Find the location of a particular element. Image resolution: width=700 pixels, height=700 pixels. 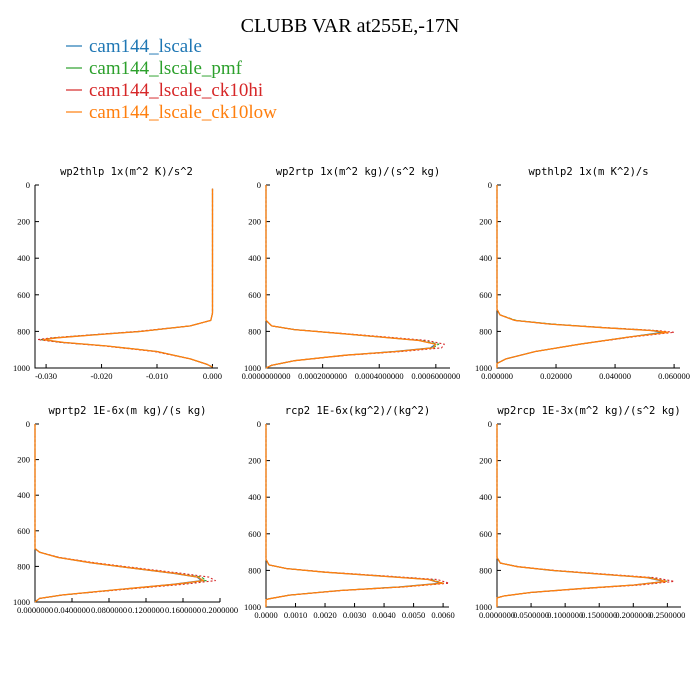

x-tick-label: 0.060000 is located at coordinates (674, 376).